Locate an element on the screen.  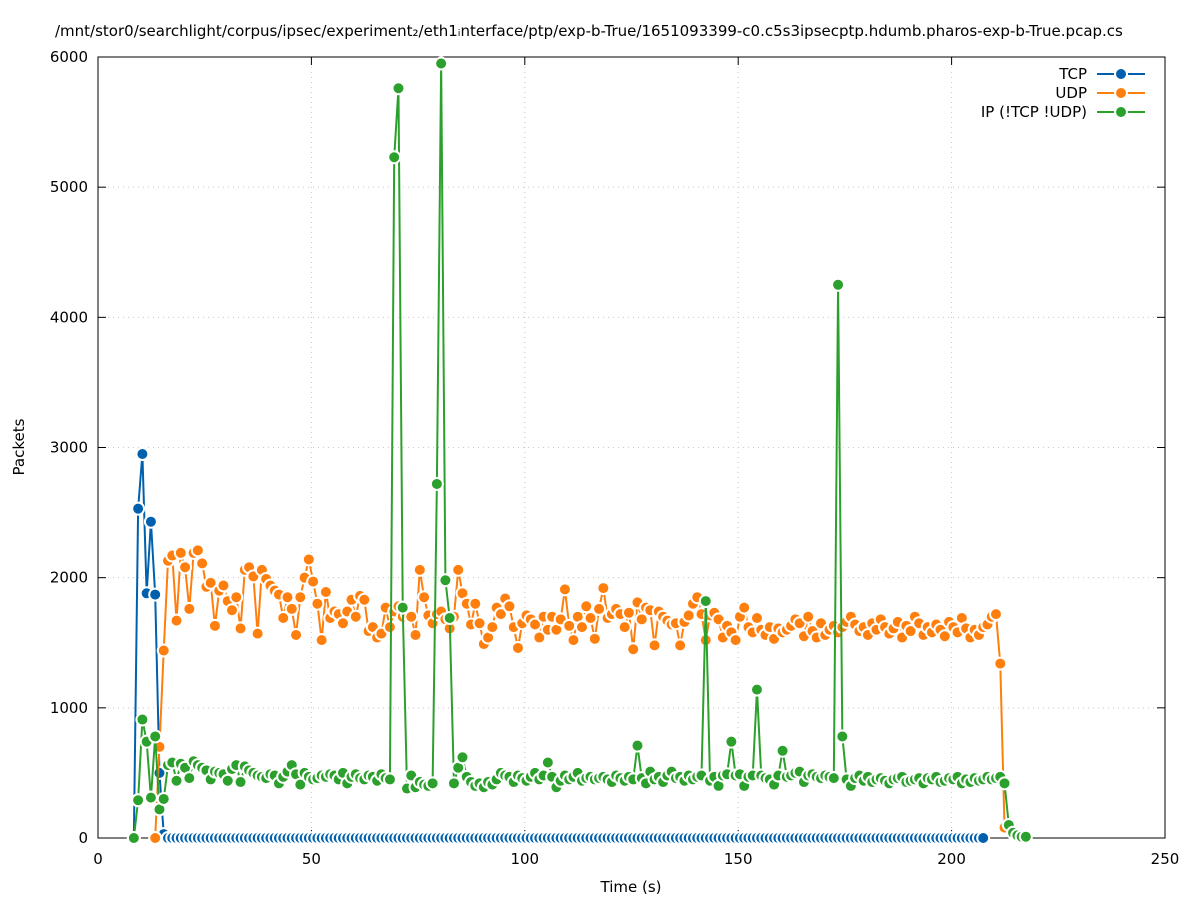
x-tick-label: 200 is located at coordinates (951, 859).